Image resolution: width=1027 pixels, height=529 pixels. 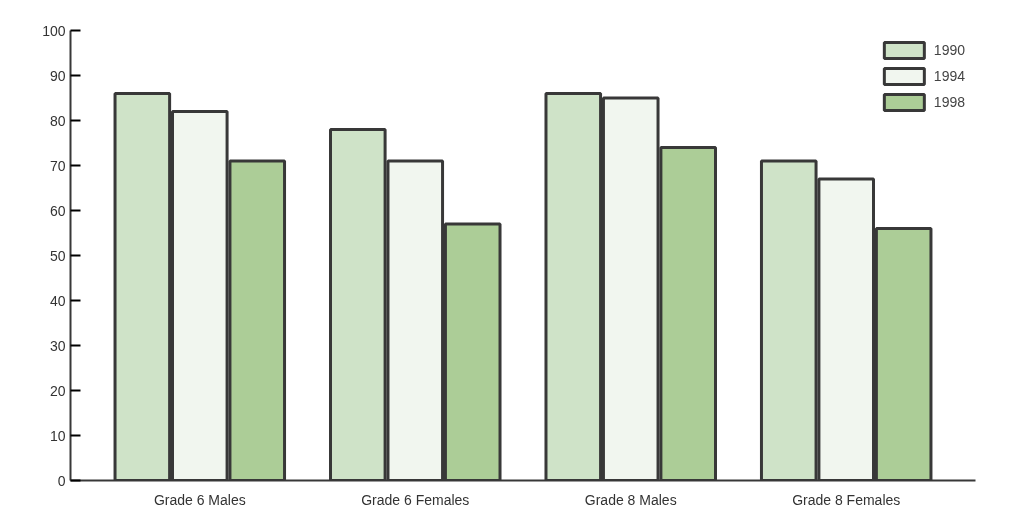 I want to click on x-tick-label: Grade 6 Males, so click(x=199, y=499).